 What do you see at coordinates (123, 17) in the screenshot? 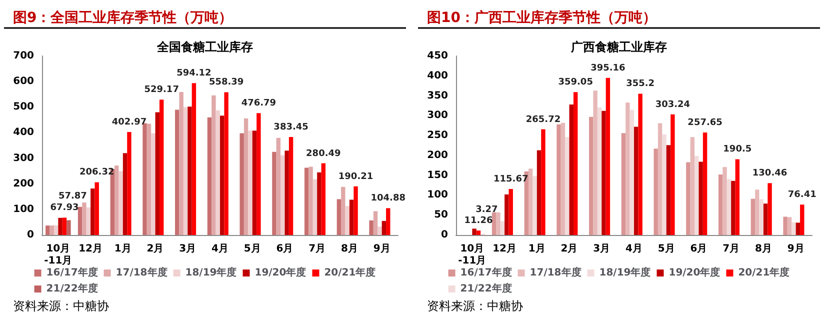
I see `chart-title: 图9：全国工业库存季节性（万吨）` at bounding box center [123, 17].